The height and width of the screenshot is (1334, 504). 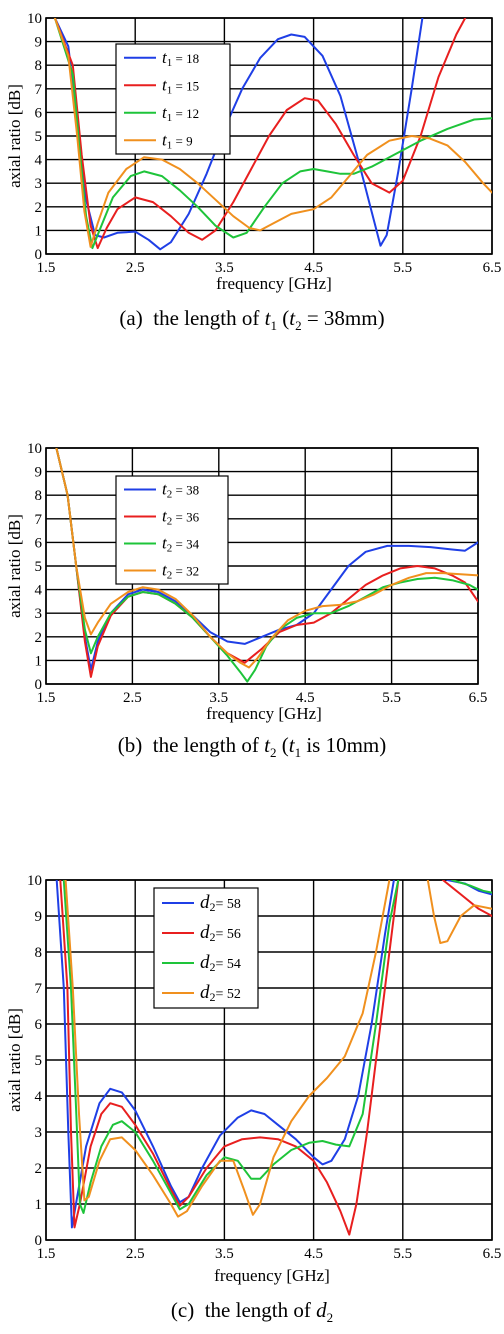 What do you see at coordinates (274, 283) in the screenshot?
I see `x-axis-label: frequency [GHz]` at bounding box center [274, 283].